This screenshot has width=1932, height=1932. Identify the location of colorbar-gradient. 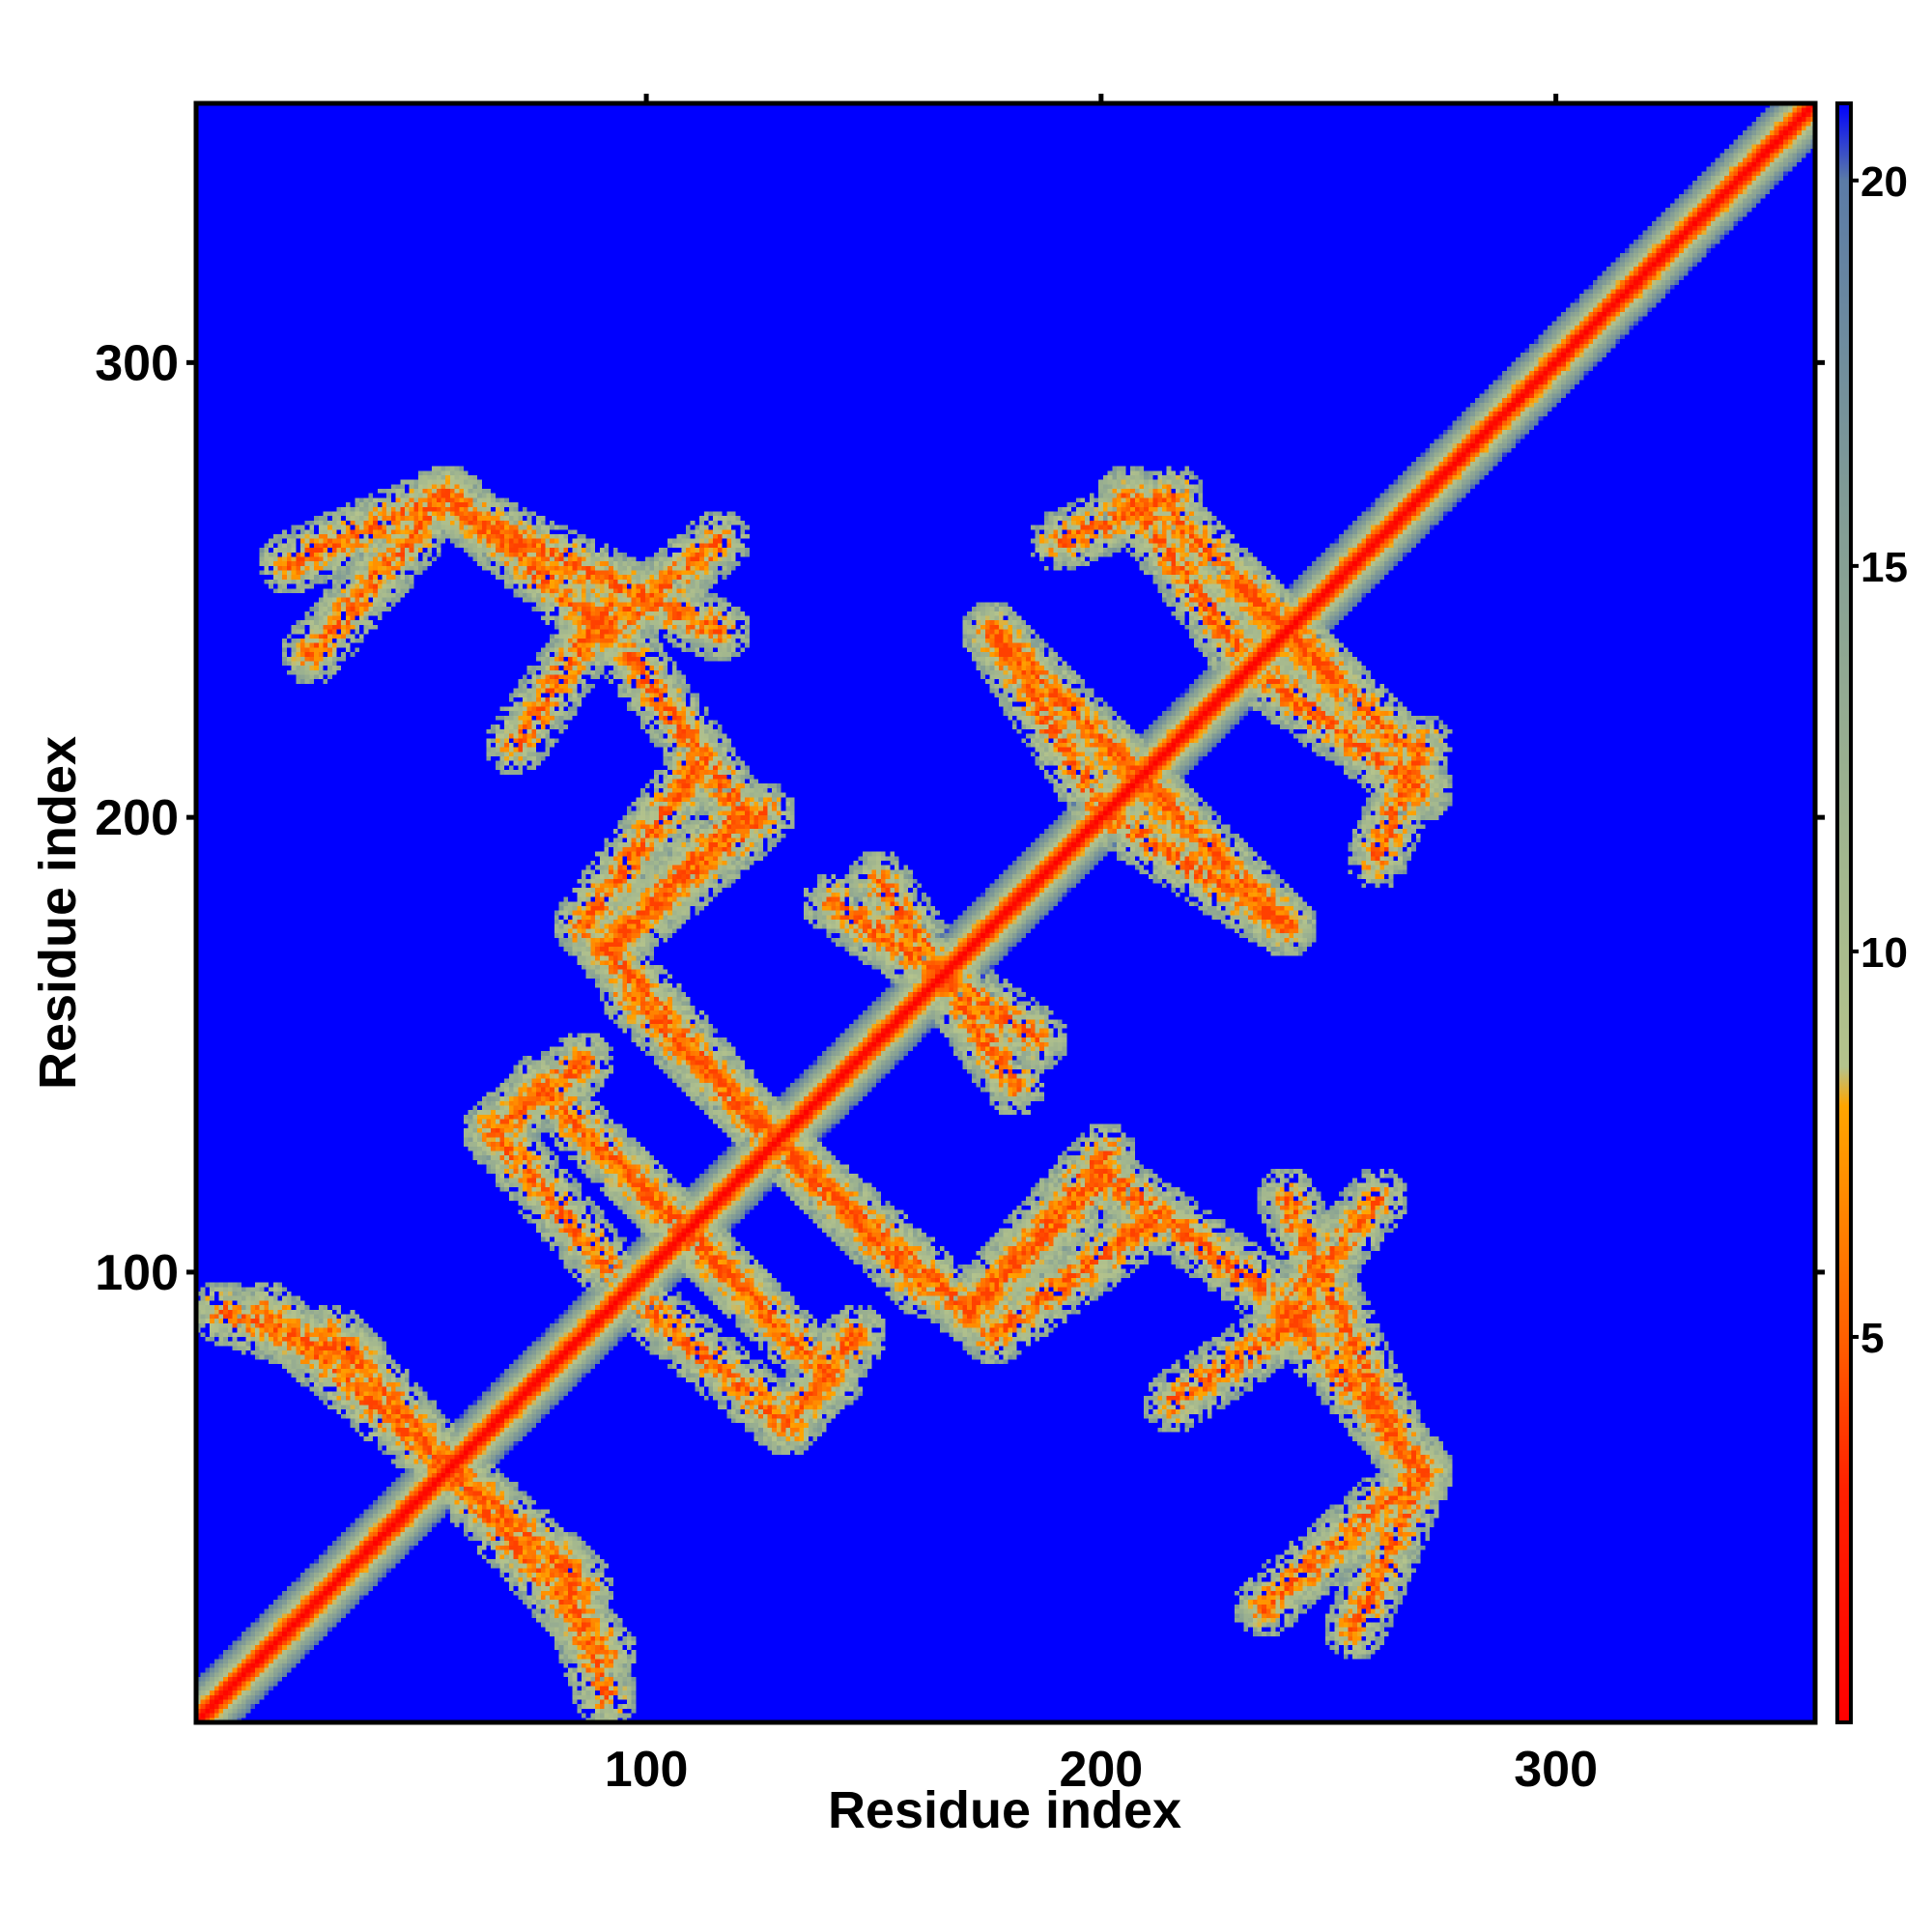
(1844, 912).